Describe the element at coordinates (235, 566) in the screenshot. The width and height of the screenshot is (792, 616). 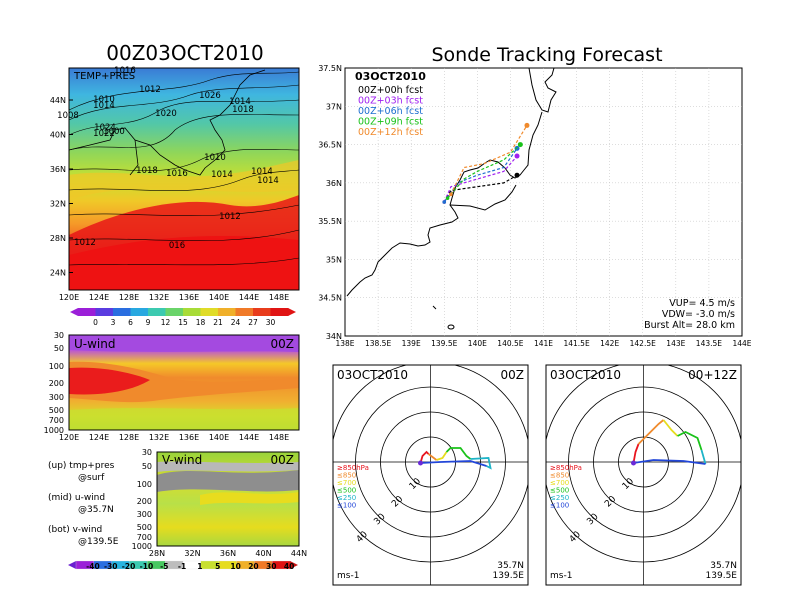
I see `colorbar-tick-label: 10` at that location.